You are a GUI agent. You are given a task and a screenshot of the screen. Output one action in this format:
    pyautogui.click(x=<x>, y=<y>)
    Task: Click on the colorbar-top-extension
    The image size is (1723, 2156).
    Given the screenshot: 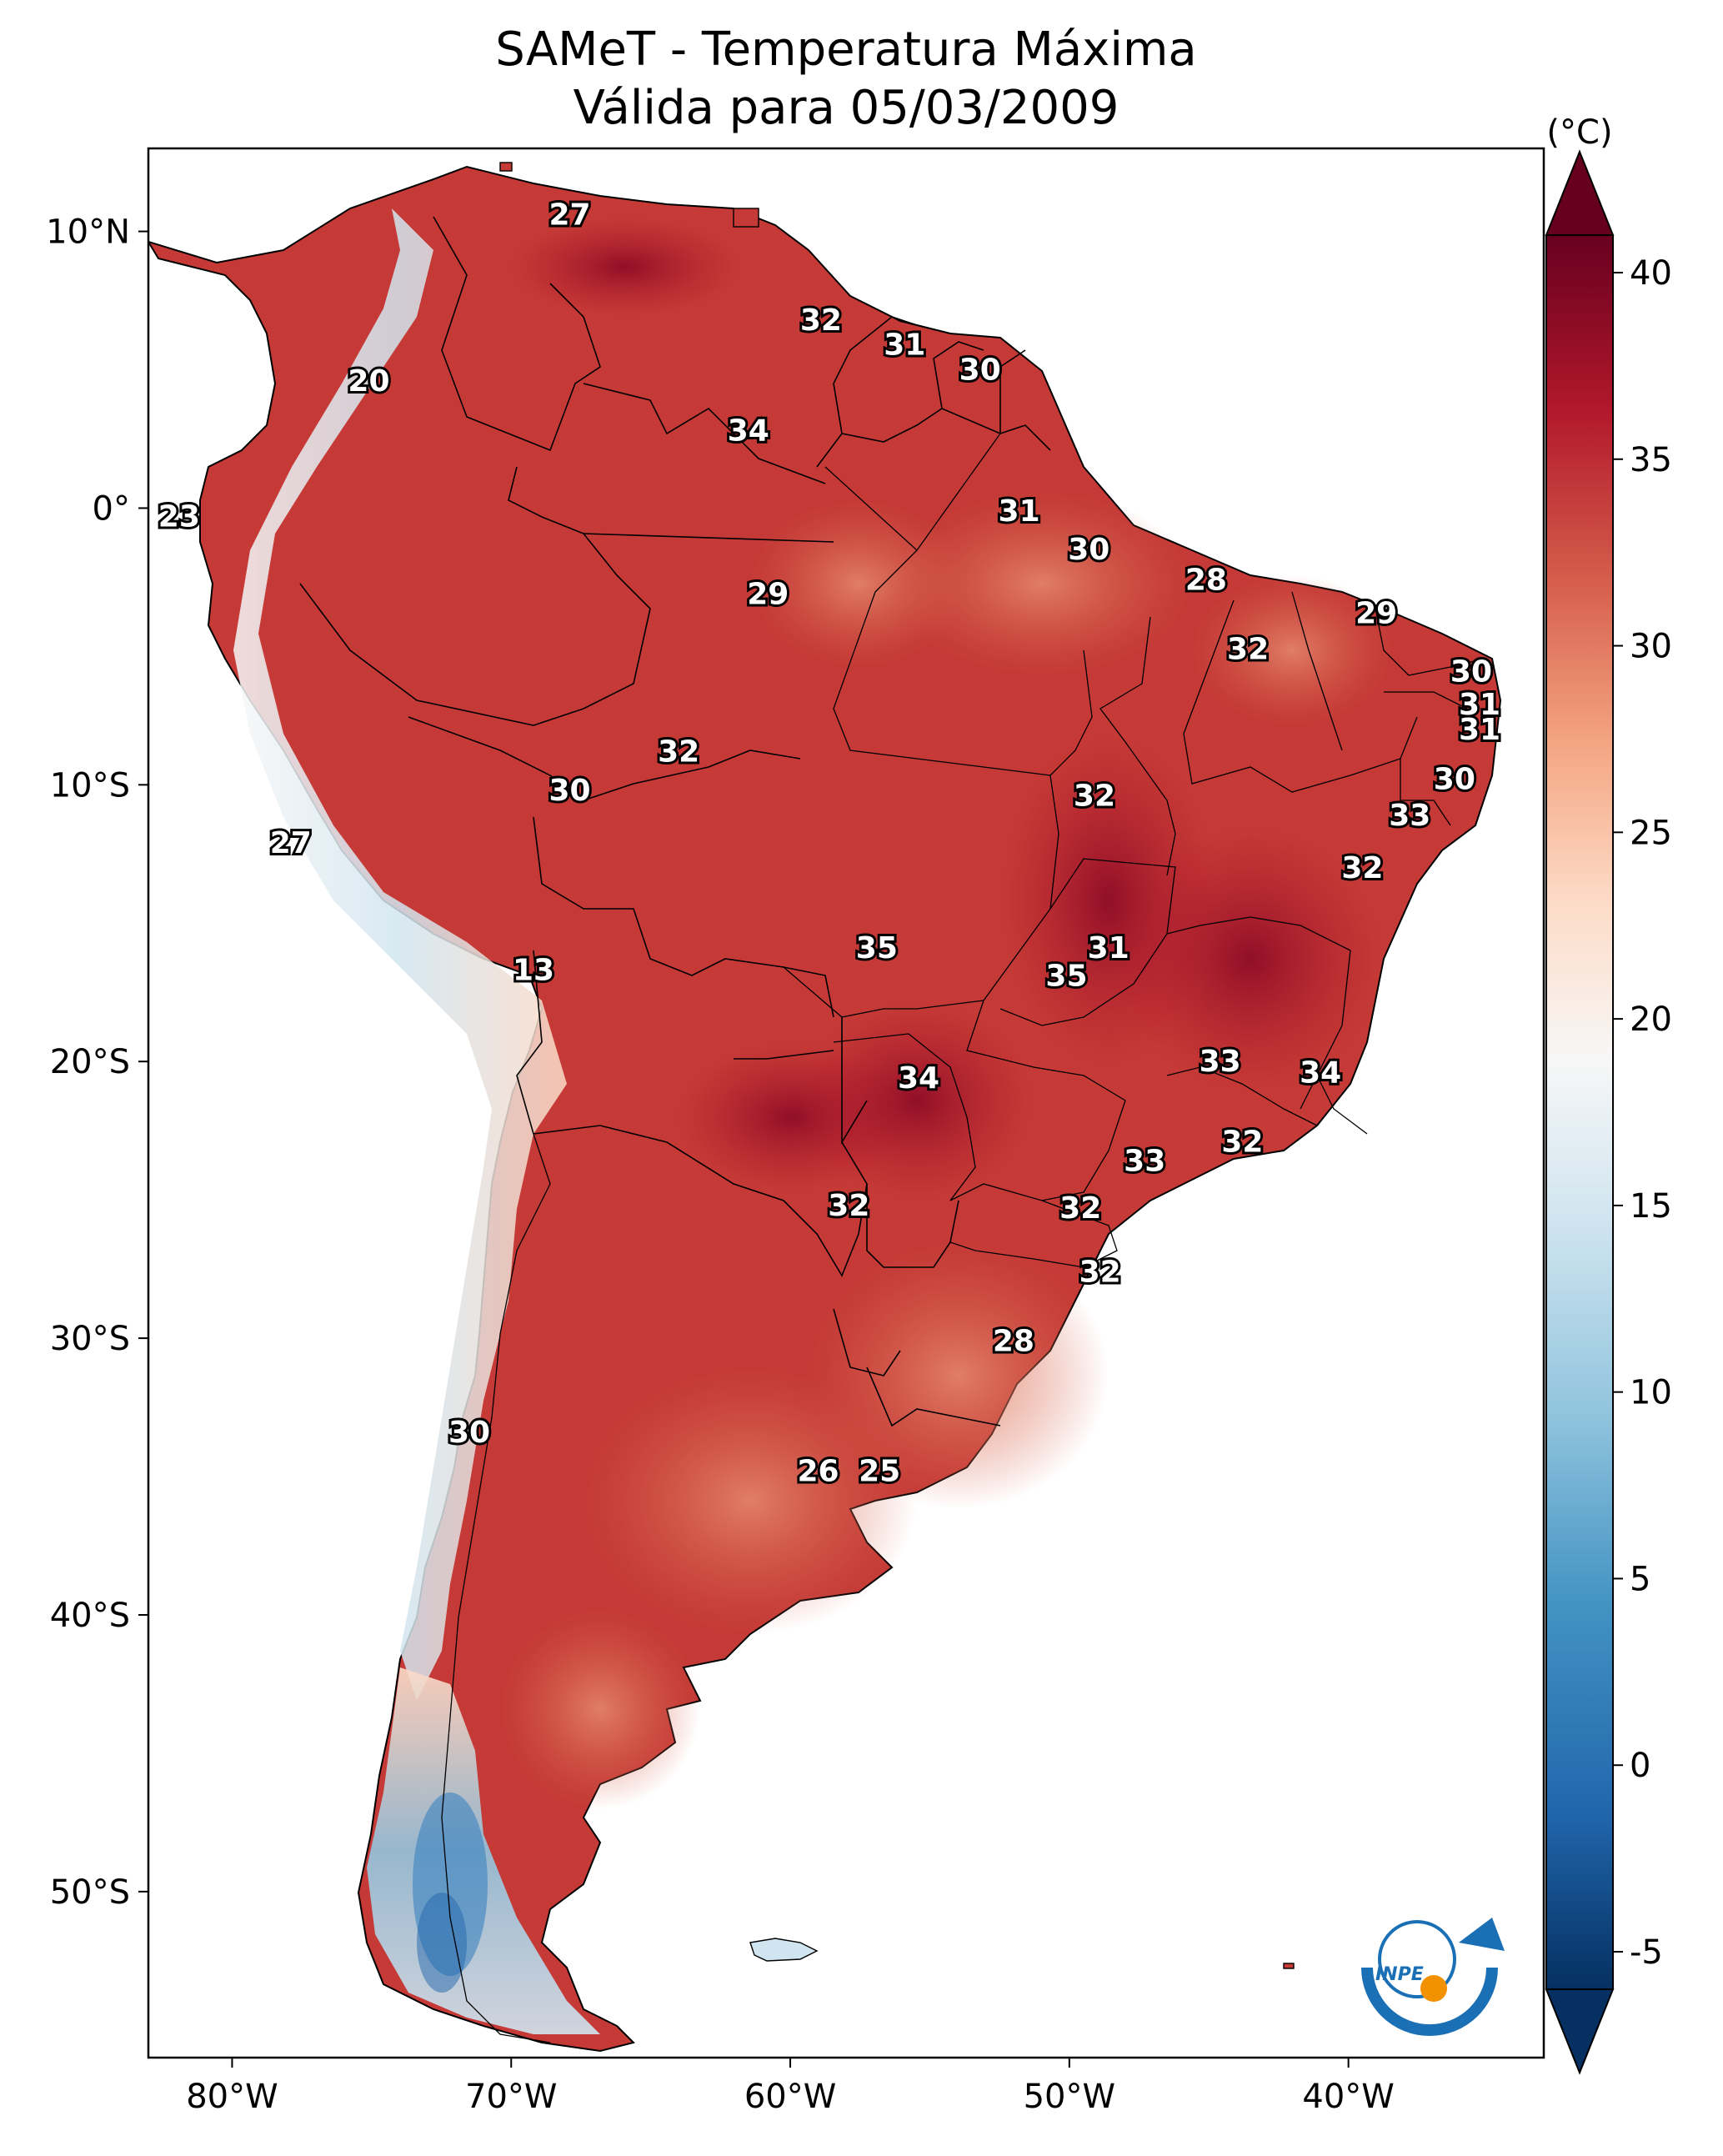 What is the action you would take?
    pyautogui.click(x=1580, y=192)
    